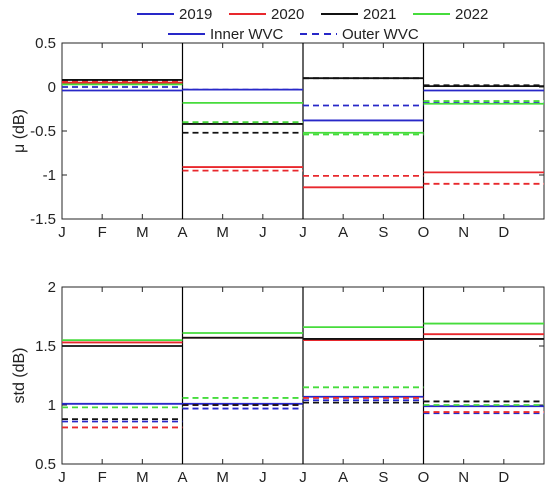 This screenshot has width=550, height=493. Describe the element at coordinates (195, 14) in the screenshot. I see `legend-label-2019: 2019` at that location.